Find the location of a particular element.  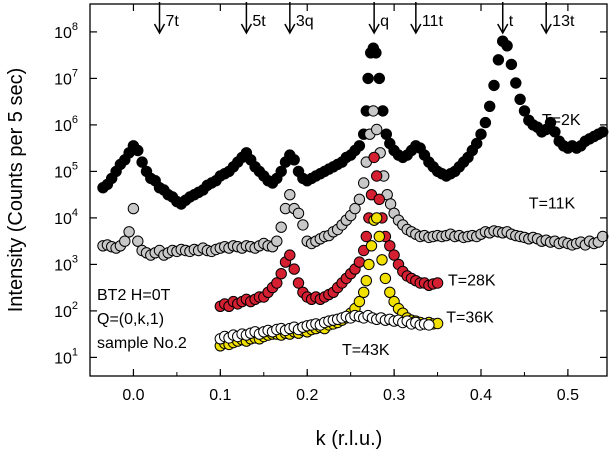

y-tick-label: 10⁴ is located at coordinates (66, 217).